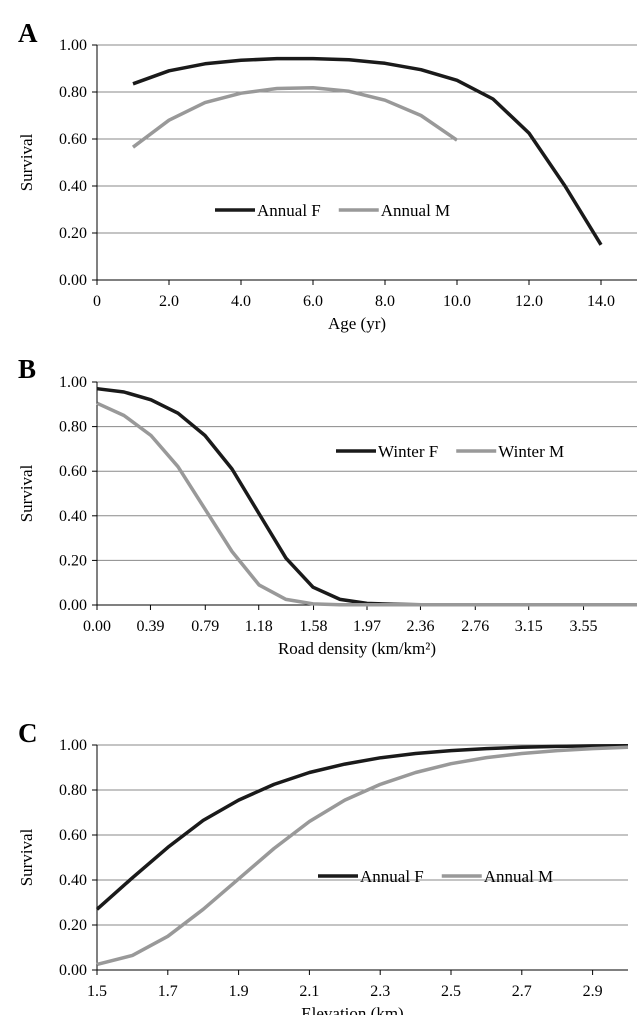  Describe the element at coordinates (73, 880) in the screenshot. I see `panel-c-y-tick-label: 0.40` at that location.